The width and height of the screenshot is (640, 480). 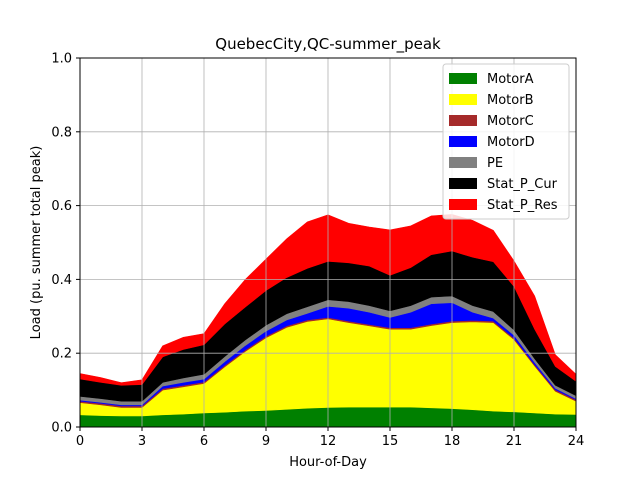 I want to click on legend-label: MotorC, so click(x=510, y=121).